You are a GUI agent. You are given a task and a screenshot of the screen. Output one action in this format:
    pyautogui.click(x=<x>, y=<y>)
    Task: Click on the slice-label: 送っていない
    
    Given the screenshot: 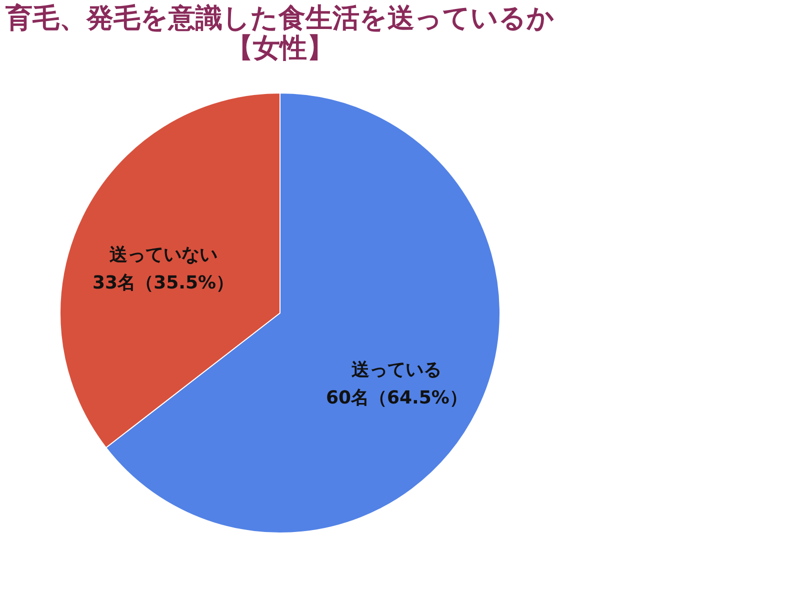 What is the action you would take?
    pyautogui.click(x=163, y=255)
    